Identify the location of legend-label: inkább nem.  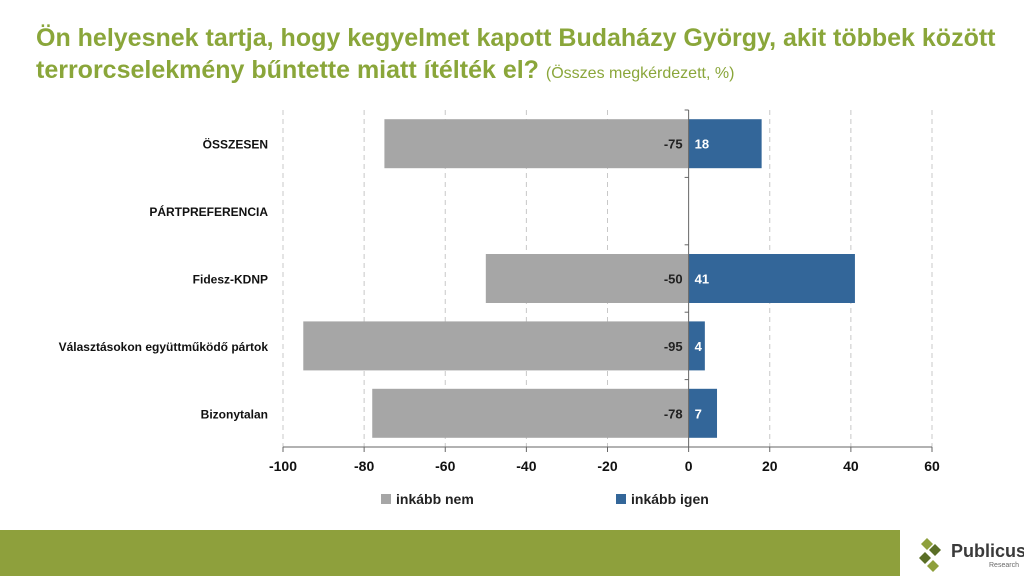
(435, 499).